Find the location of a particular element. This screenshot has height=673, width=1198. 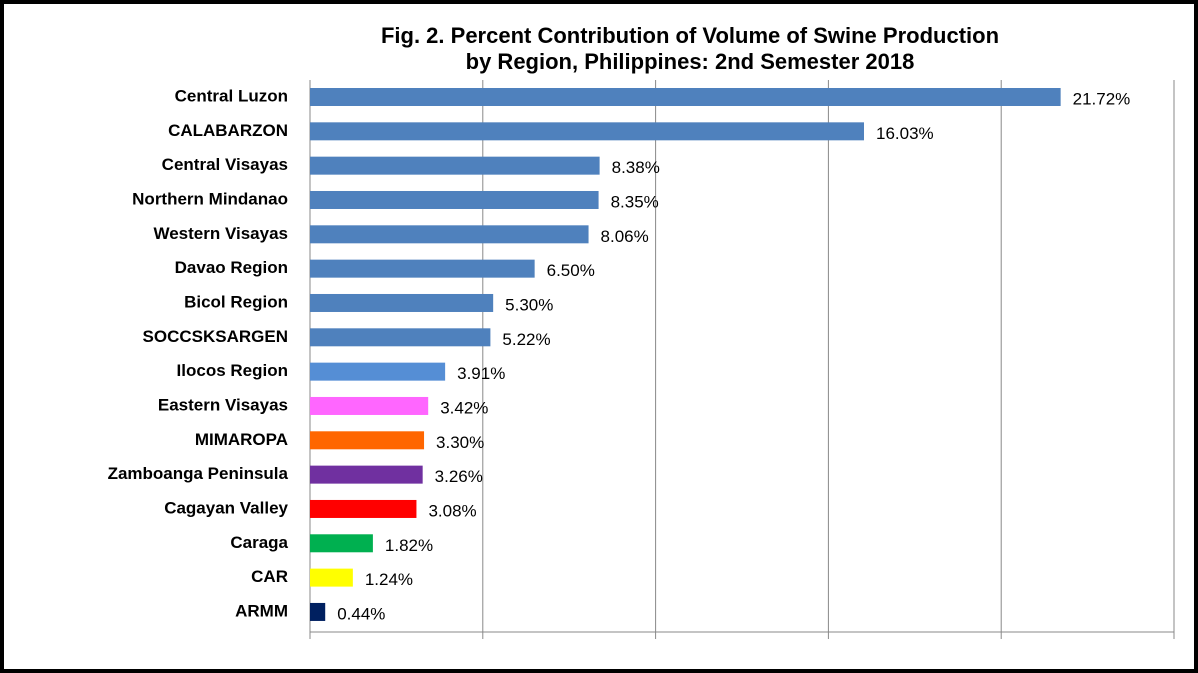

value-label: 0.44% is located at coordinates (361, 613).